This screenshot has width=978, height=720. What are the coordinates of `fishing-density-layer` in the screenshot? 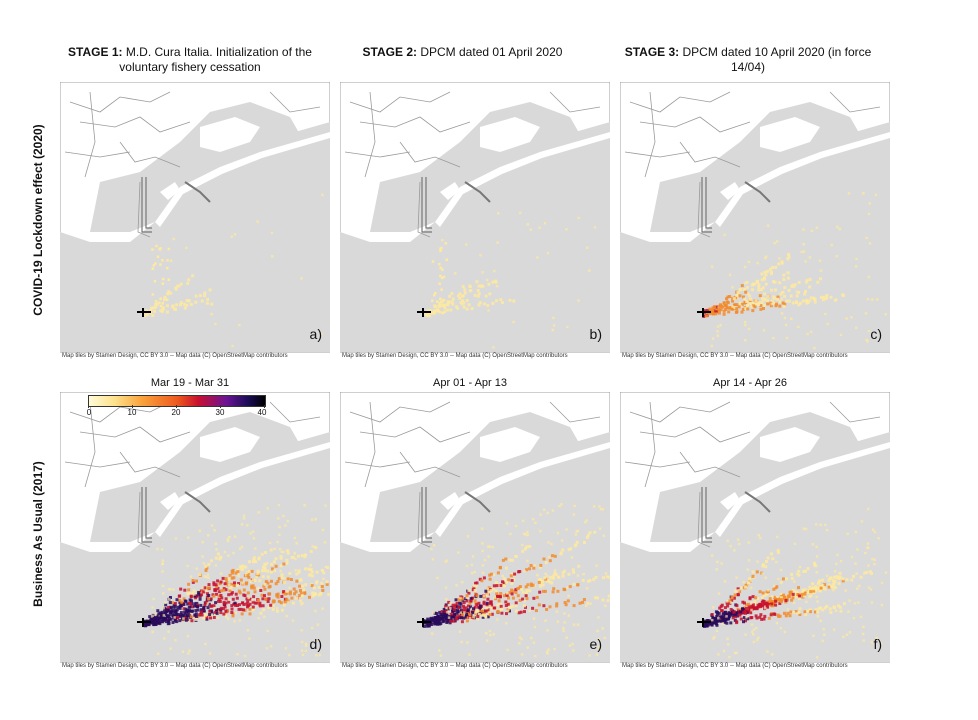 It's located at (794, 271).